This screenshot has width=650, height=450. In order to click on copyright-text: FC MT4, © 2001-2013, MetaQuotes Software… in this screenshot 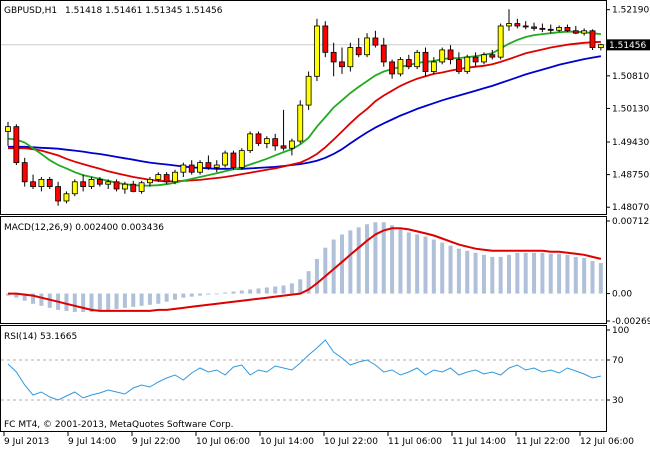, I will do `click(119, 425)`.